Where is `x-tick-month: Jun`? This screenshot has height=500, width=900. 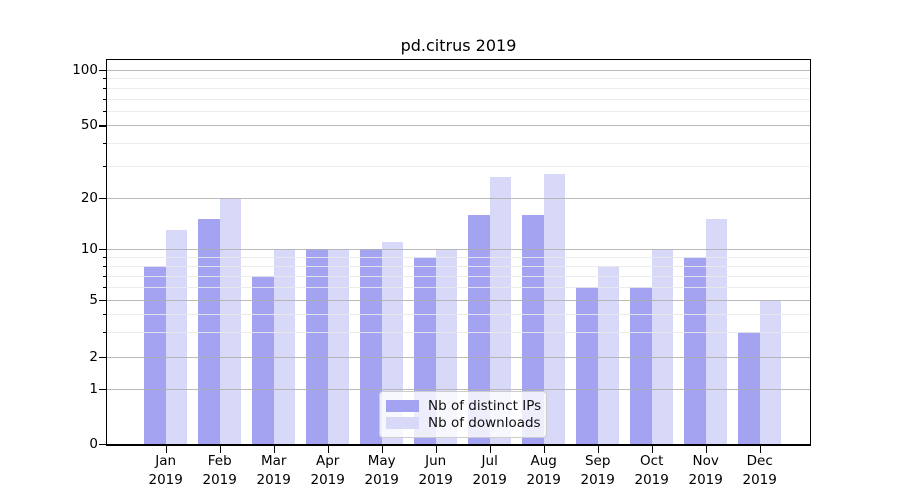 x-tick-month: Jun is located at coordinates (436, 461).